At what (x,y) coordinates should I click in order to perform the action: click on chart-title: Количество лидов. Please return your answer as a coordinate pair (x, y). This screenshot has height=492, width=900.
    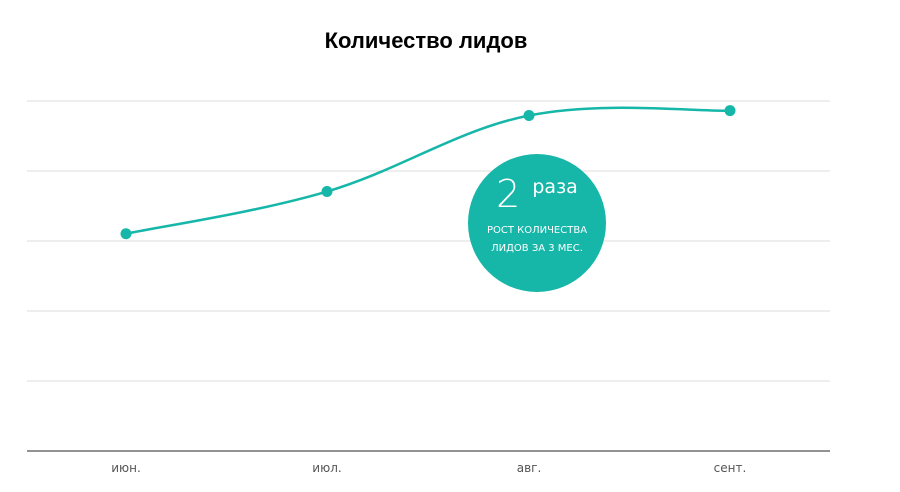
    Looking at the image, I should click on (426, 40).